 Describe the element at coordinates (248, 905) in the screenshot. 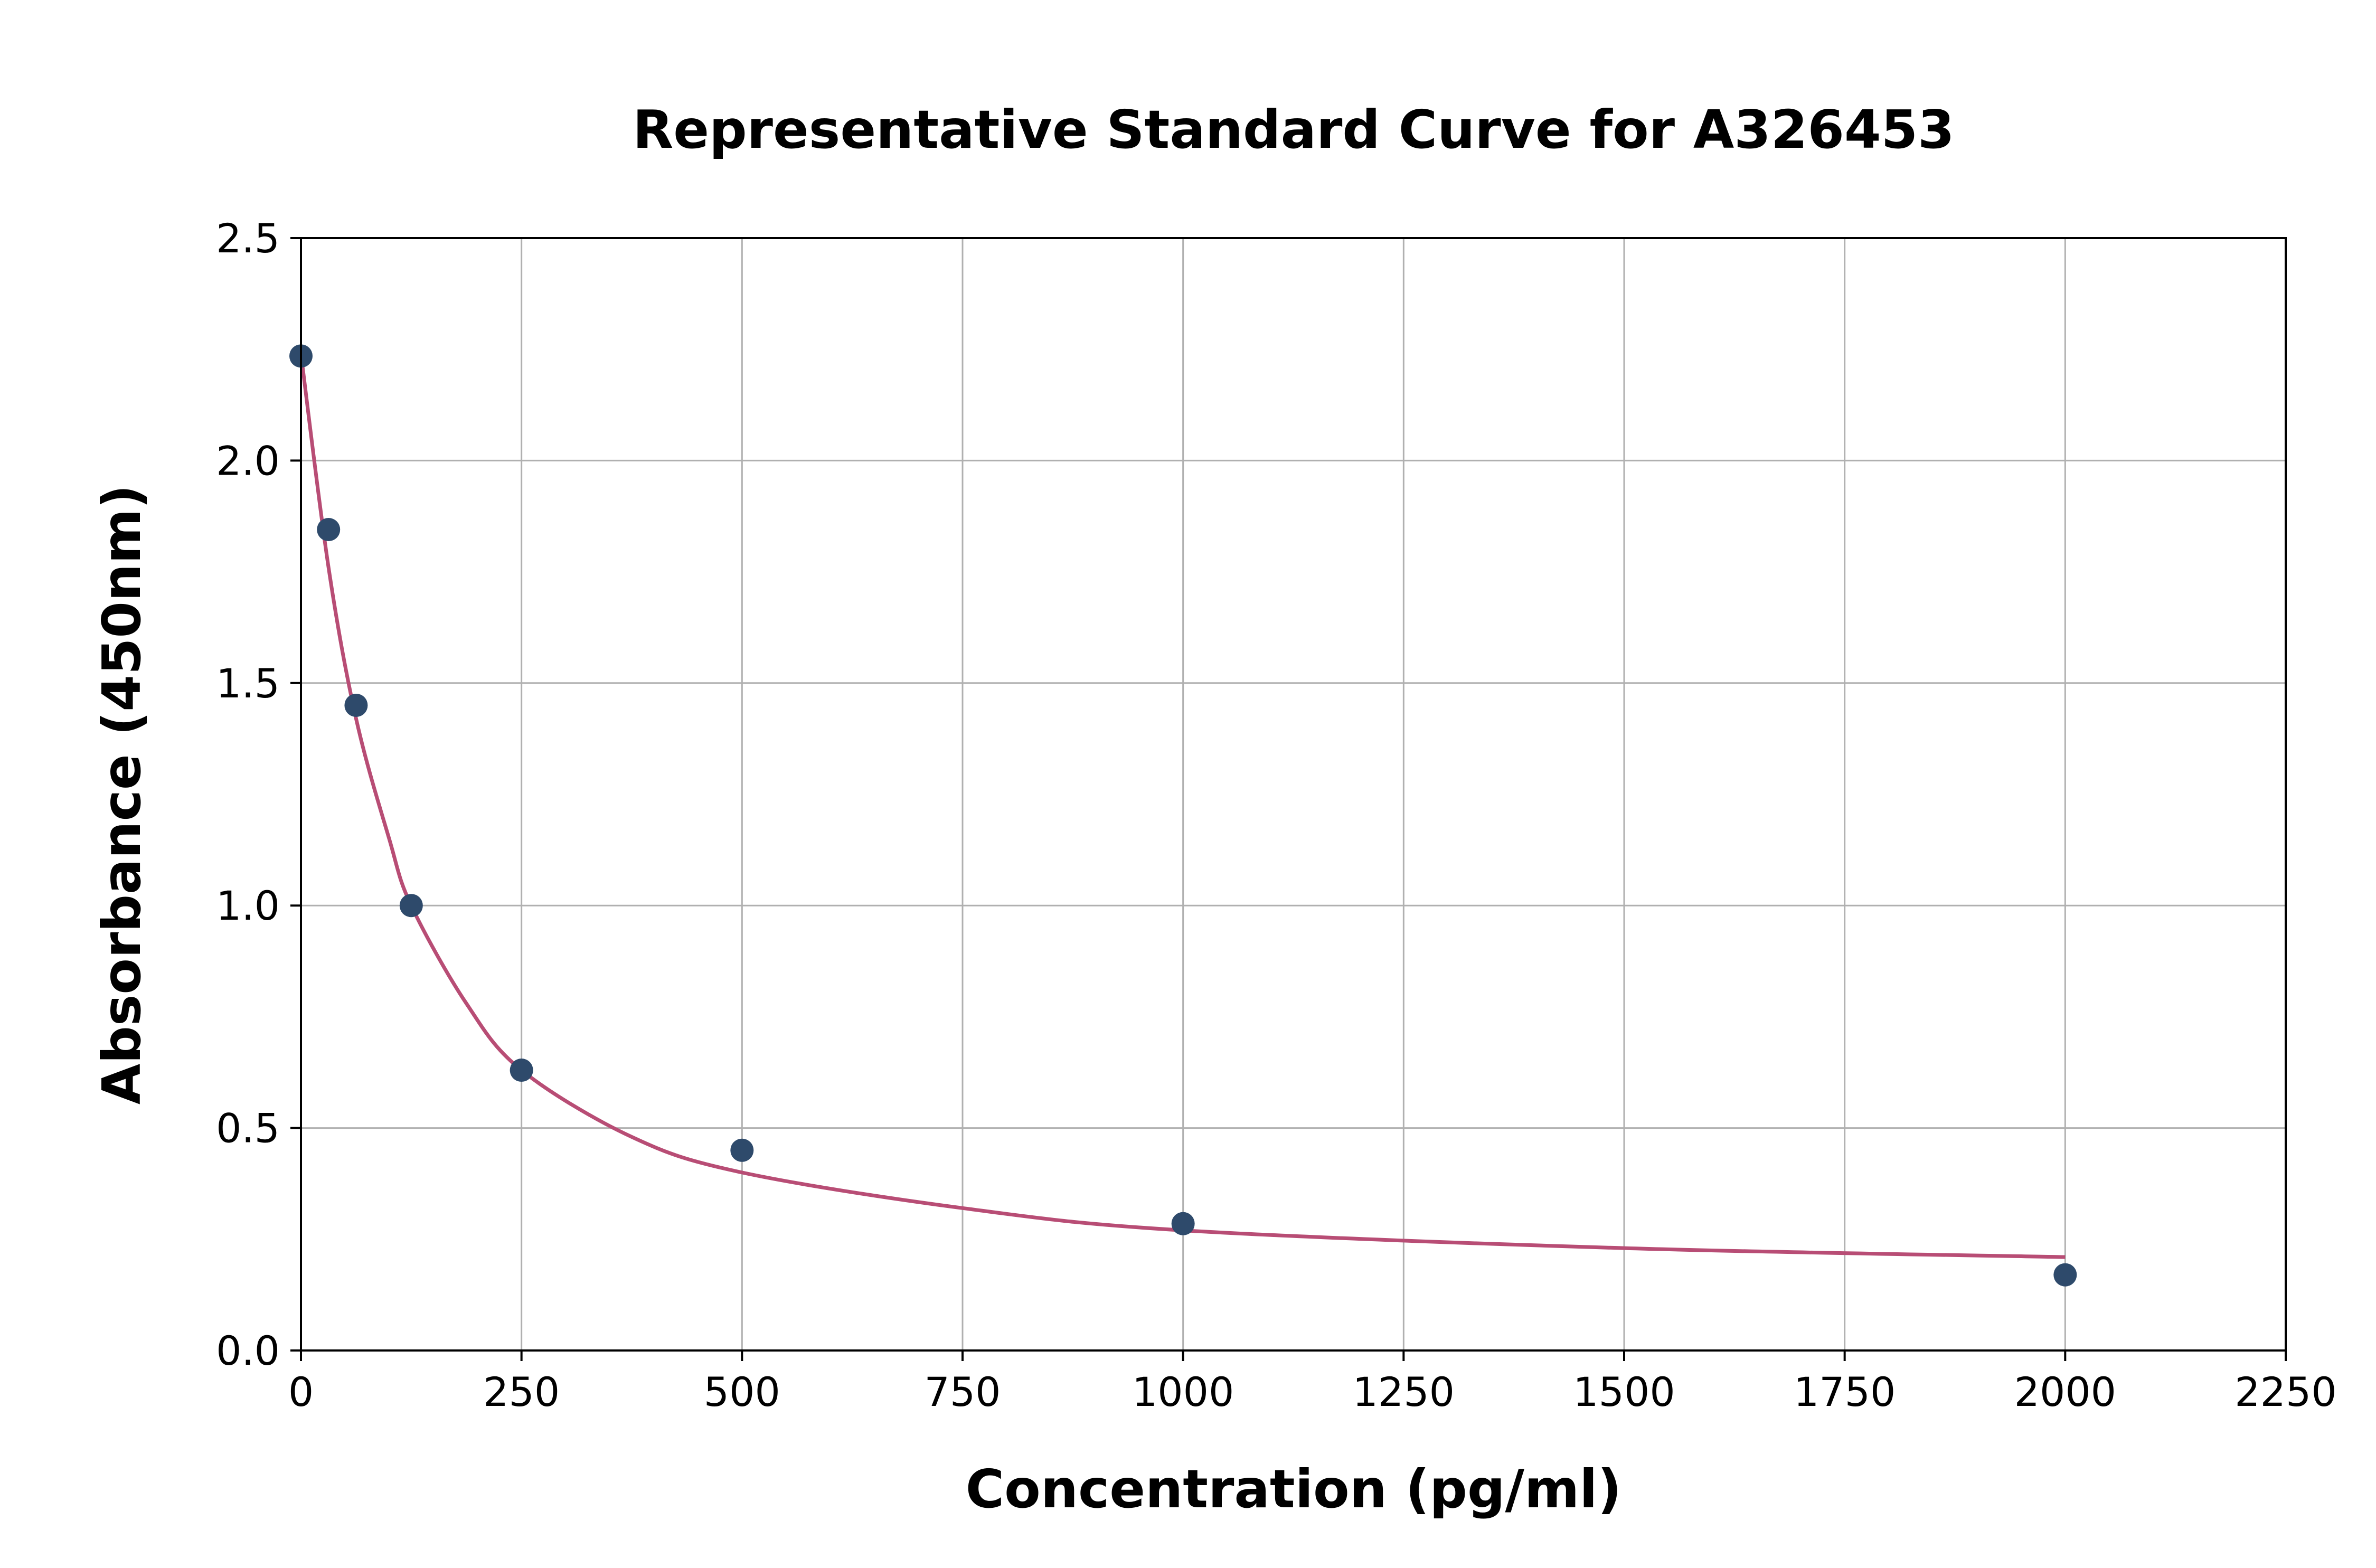

I see `y-tick-label: 1.0` at that location.